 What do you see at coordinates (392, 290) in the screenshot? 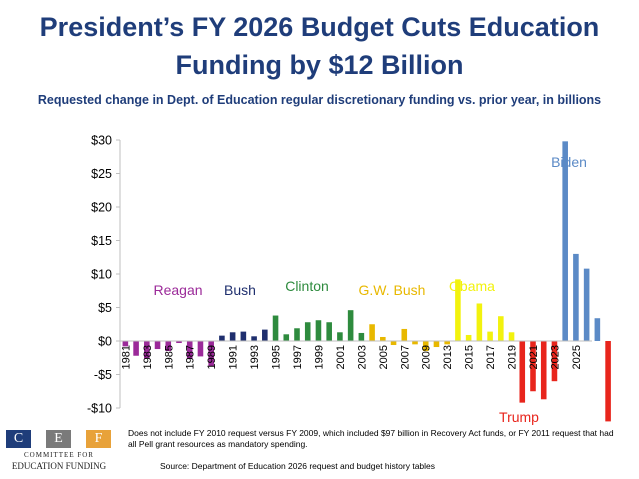
I see `administration-label: G.W. Bush` at bounding box center [392, 290].